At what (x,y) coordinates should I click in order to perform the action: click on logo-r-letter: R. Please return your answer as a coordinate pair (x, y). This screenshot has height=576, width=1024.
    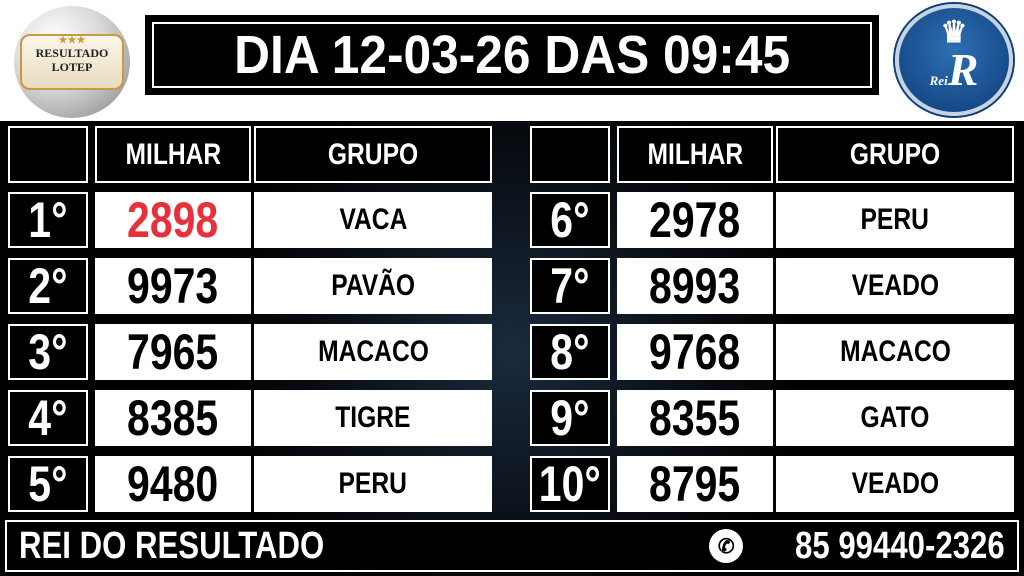
    Looking at the image, I should click on (963, 69).